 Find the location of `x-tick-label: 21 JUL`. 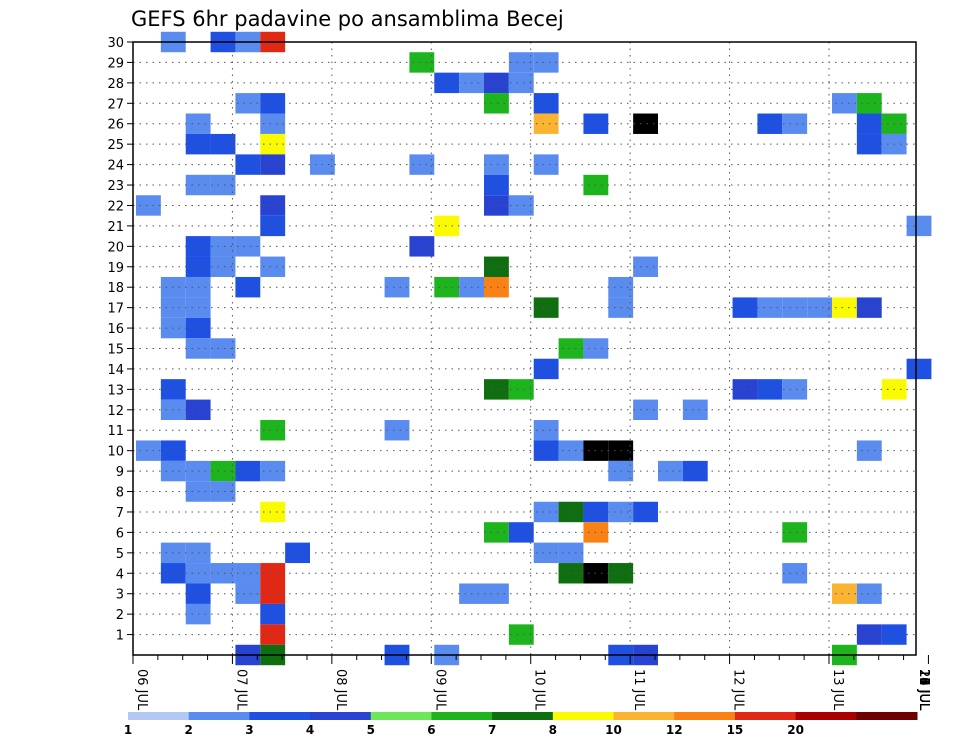

x-tick-label: 21 JUL is located at coordinates (923, 690).